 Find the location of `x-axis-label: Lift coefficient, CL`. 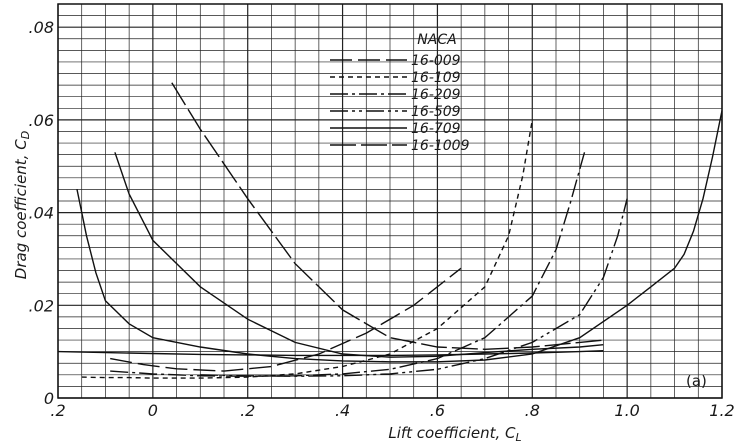

x-axis-label: Lift coefficient, CL is located at coordinates (454, 434).